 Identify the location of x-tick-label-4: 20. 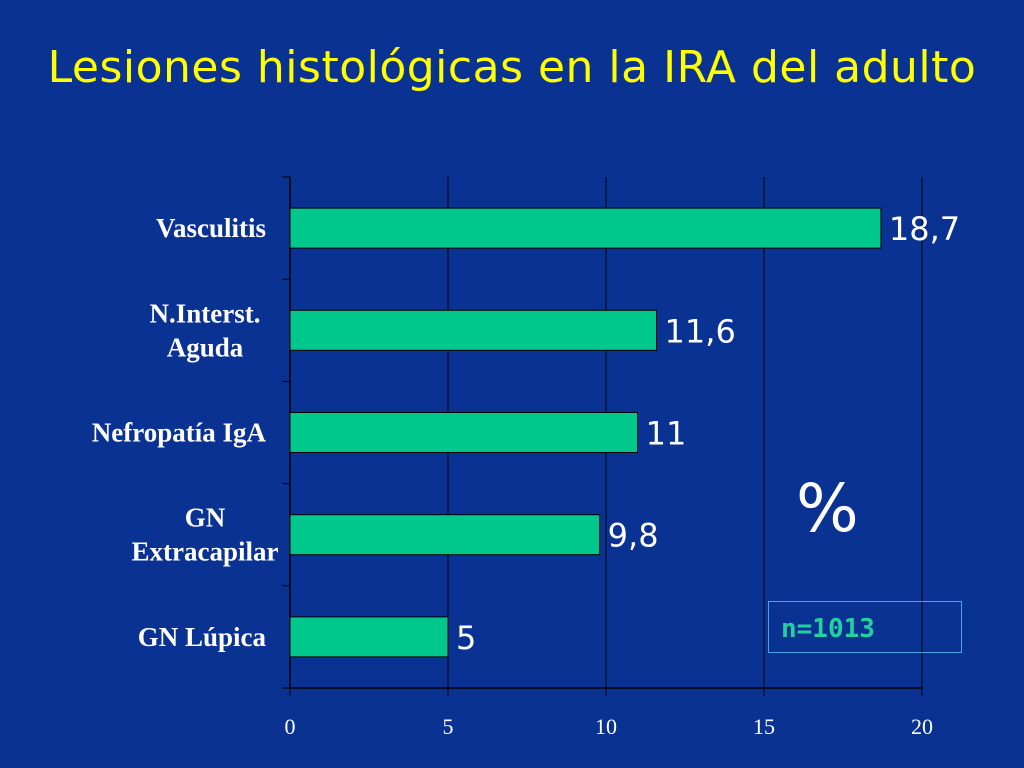
(922, 726).